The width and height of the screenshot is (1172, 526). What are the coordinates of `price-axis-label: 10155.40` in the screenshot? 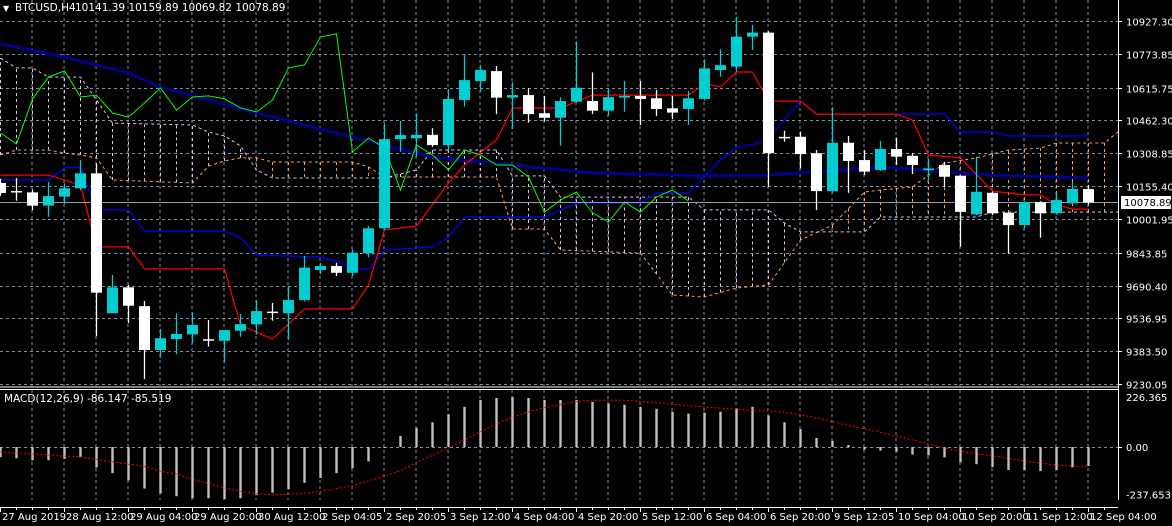 It's located at (1149, 188).